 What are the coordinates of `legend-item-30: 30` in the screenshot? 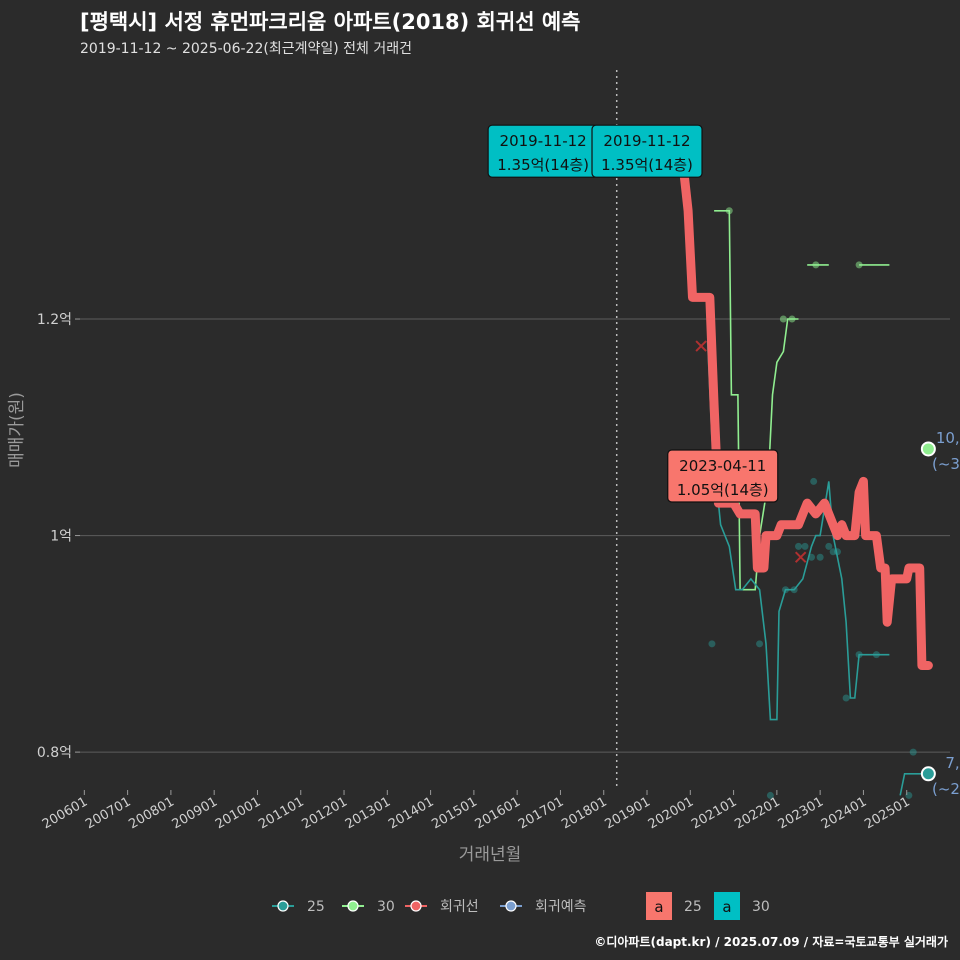 It's located at (368, 907).